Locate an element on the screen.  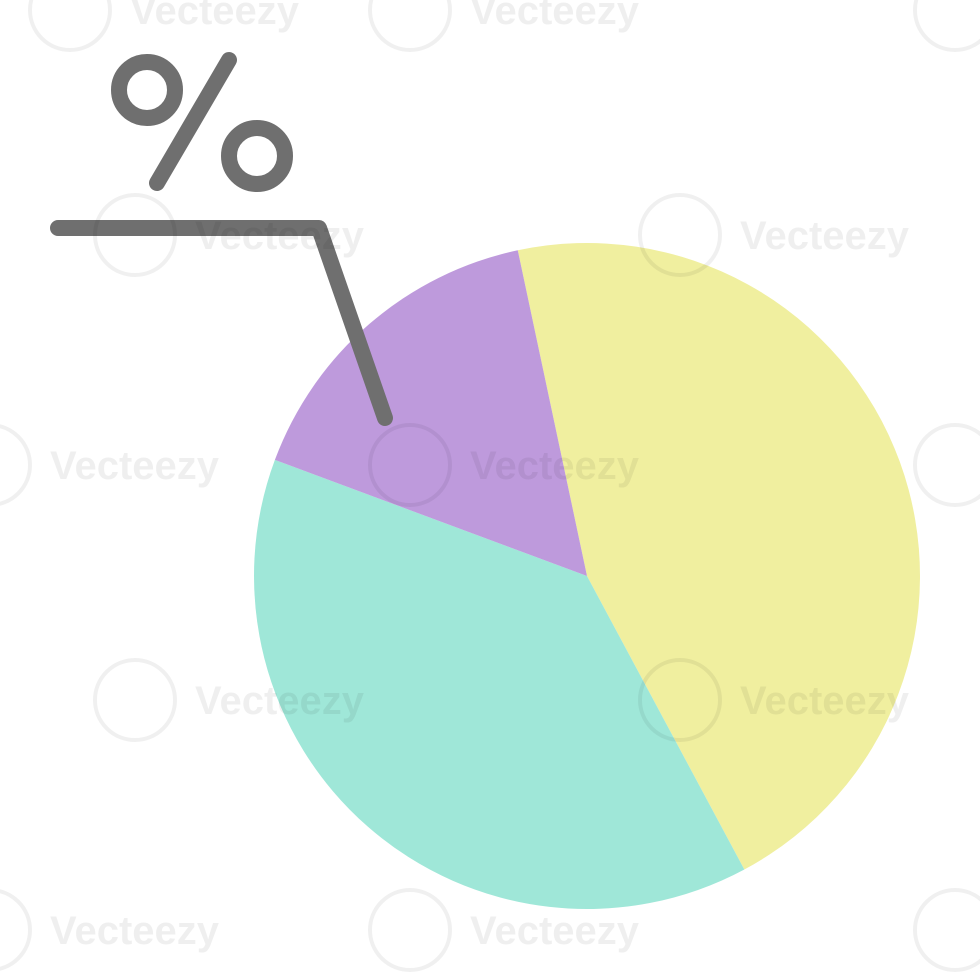
callout-leader-line is located at coordinates (221, 323).